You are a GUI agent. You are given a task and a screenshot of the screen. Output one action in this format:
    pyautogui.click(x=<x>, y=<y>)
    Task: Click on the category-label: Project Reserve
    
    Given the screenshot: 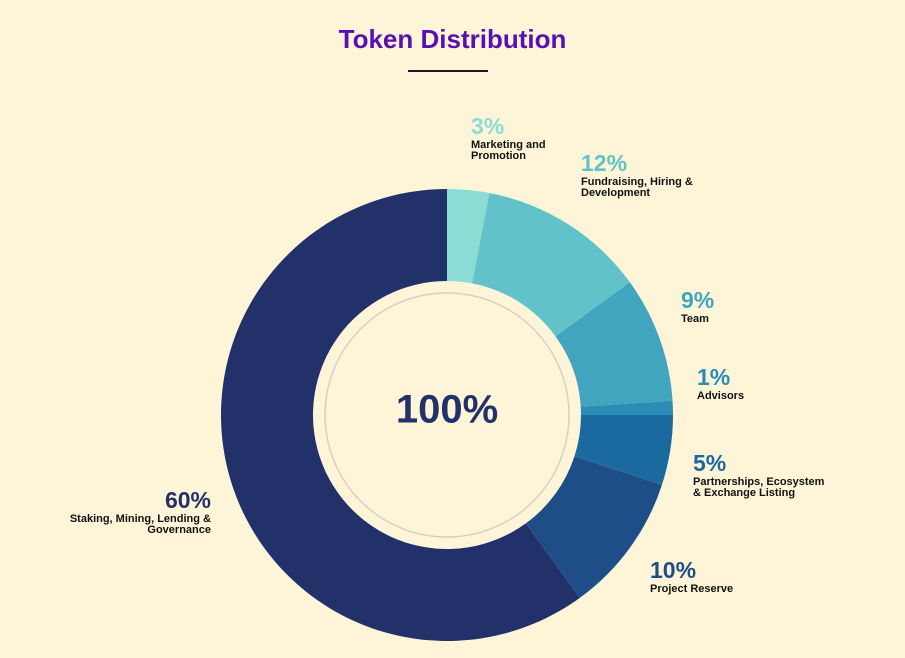 What is the action you would take?
    pyautogui.click(x=692, y=589)
    